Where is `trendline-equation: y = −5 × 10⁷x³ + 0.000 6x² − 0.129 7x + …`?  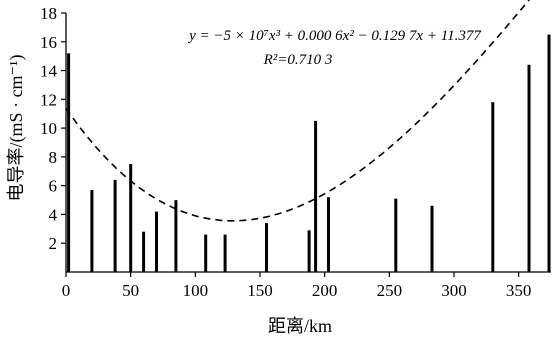
trendline-equation: y = −5 × 10⁷x³ + 0.000 6x² − 0.129 7x + … is located at coordinates (334, 36).